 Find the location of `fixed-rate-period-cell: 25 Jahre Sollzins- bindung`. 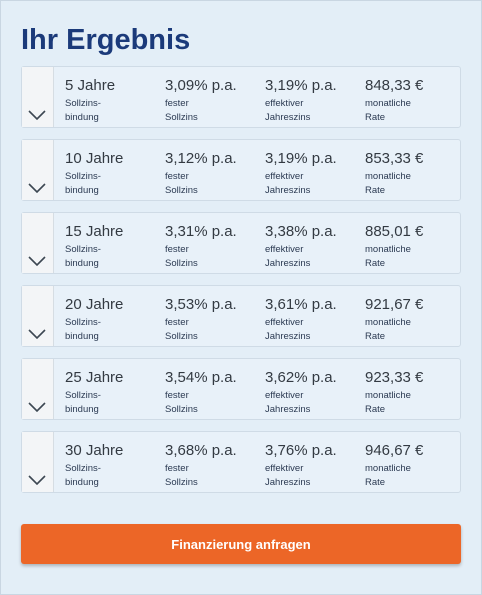

fixed-rate-period-cell: 25 Jahre Sollzins- bindung is located at coordinates (94, 392).